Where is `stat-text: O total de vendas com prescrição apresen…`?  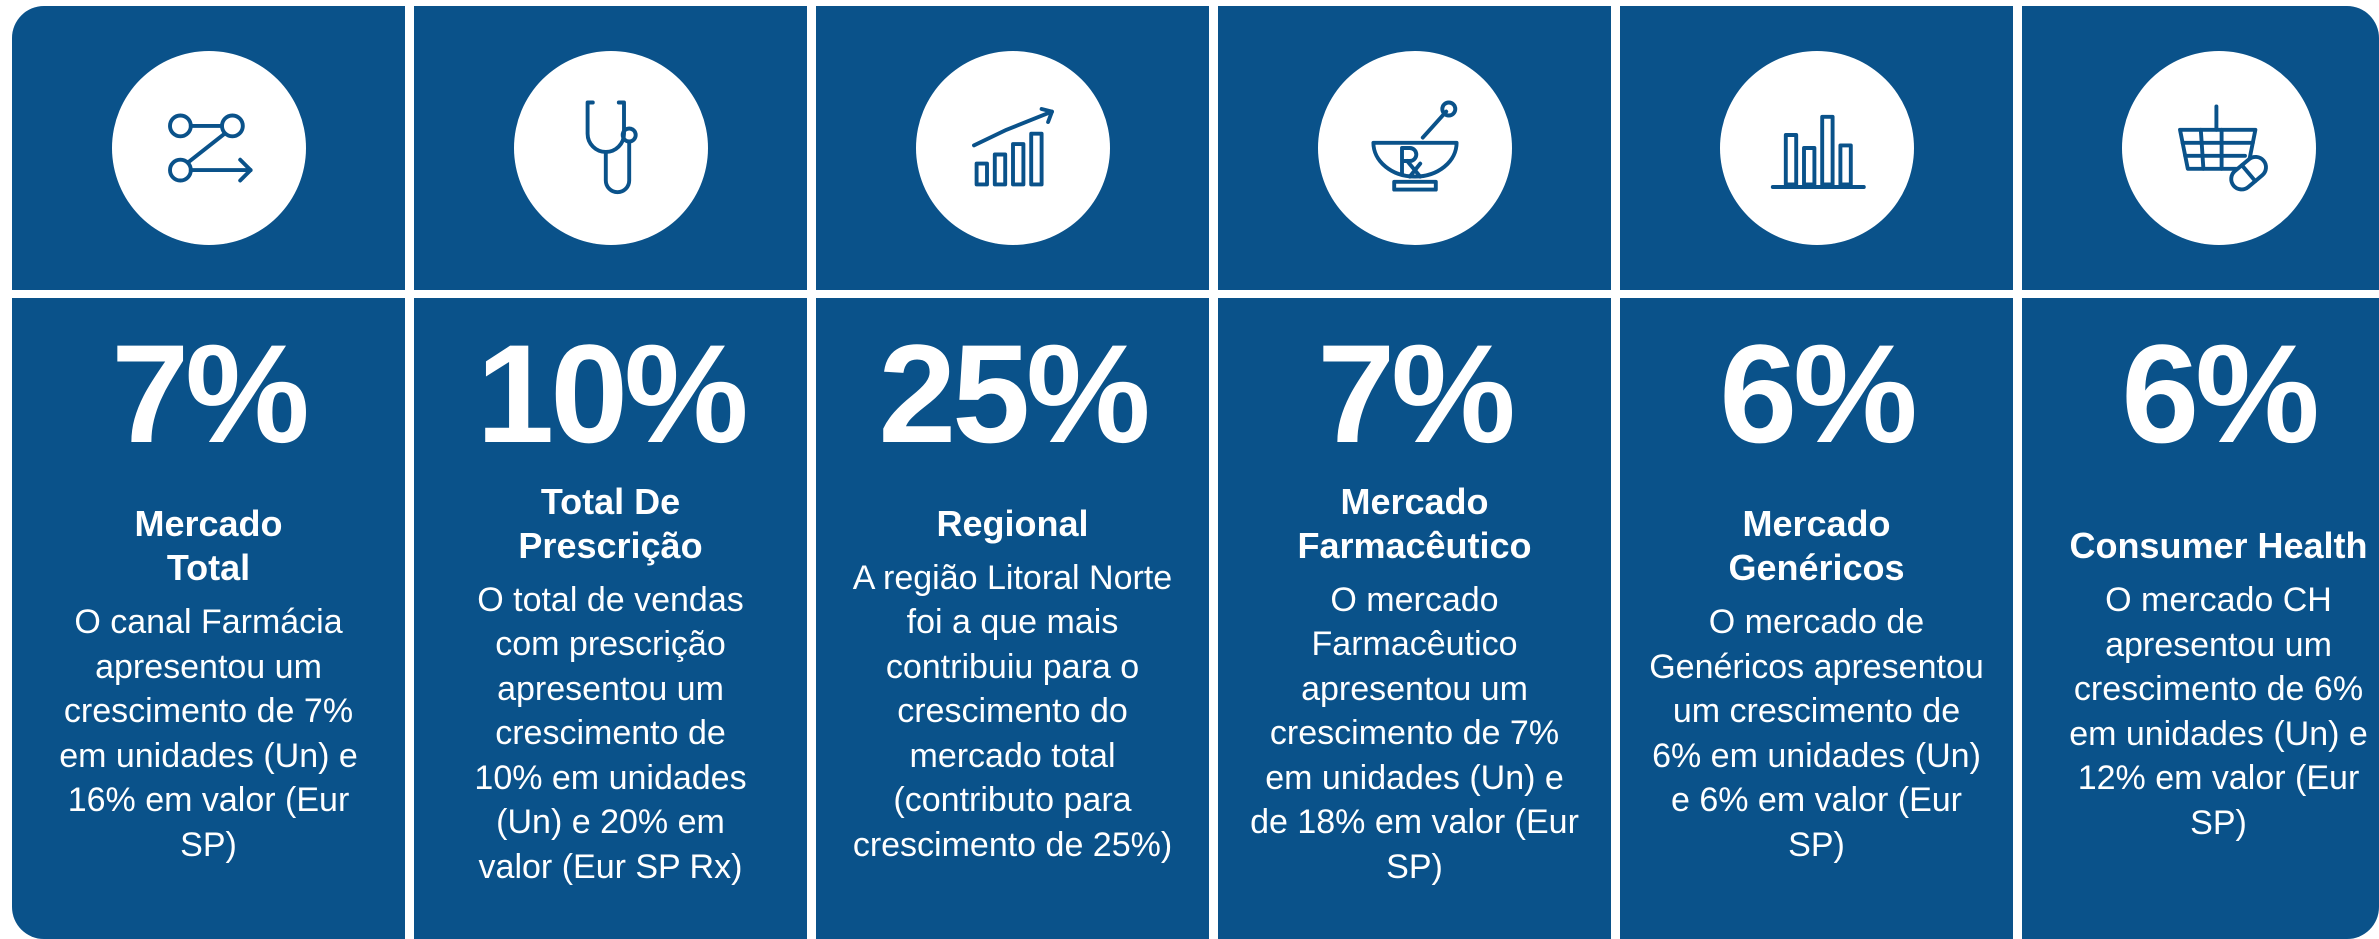 stat-text: O total de vendas com prescrição apresen… is located at coordinates (610, 733).